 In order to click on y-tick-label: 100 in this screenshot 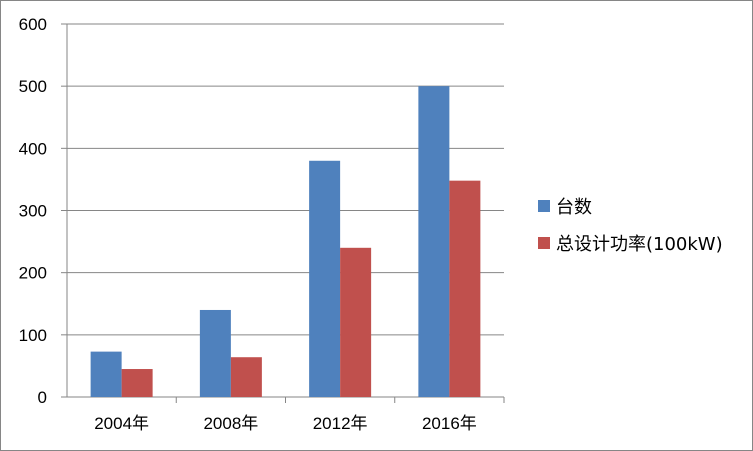, I will do `click(33, 335)`.